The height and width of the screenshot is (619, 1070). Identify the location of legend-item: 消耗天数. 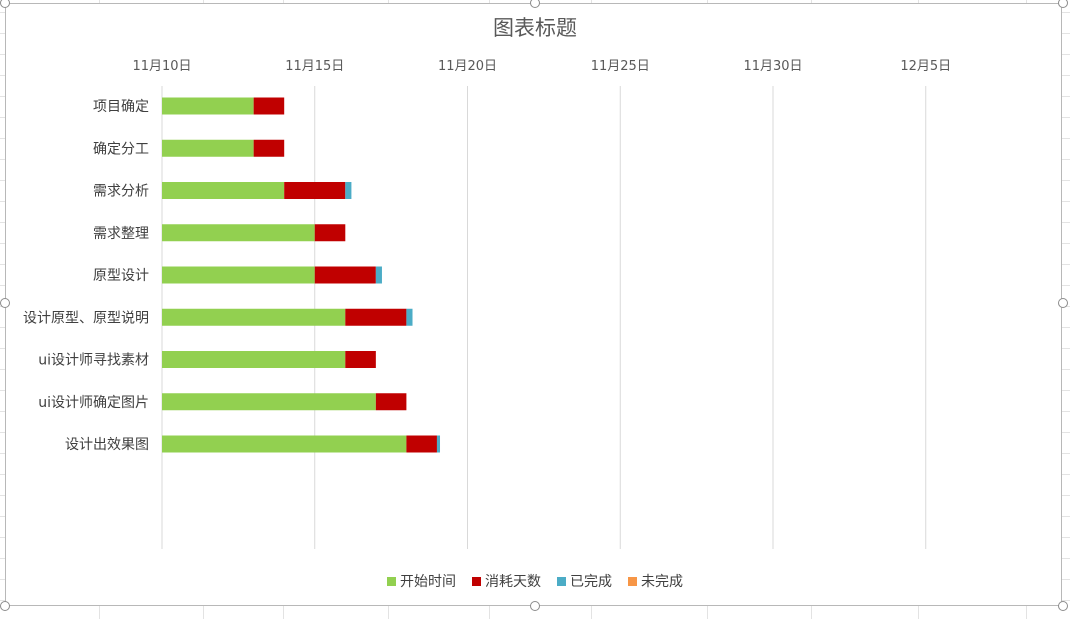
(506, 581).